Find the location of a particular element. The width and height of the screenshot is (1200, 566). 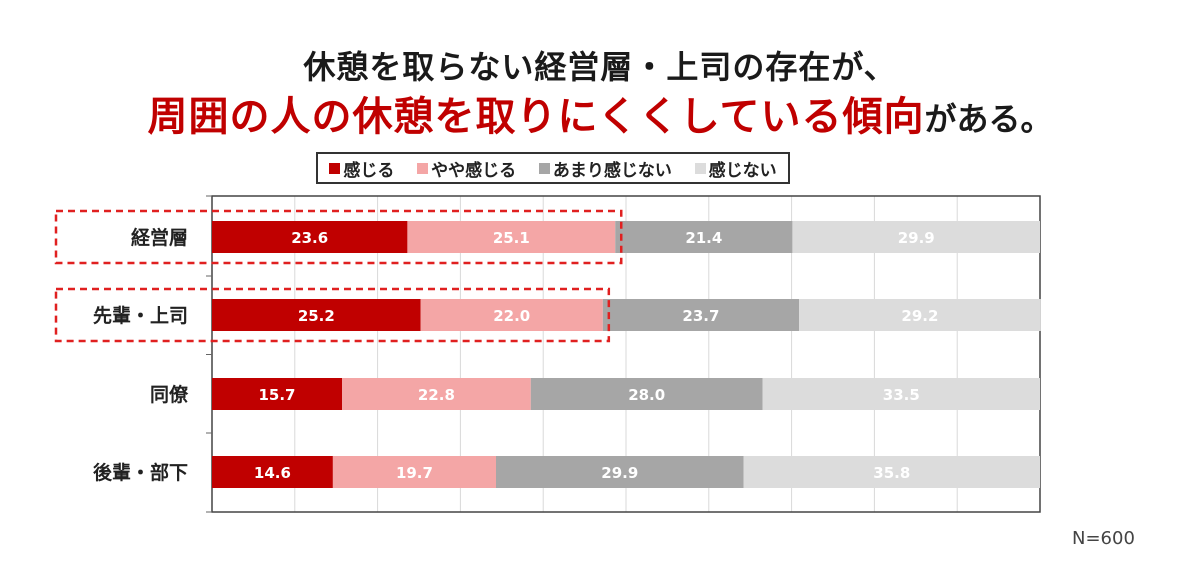

data-label: 19.7 is located at coordinates (414, 473).